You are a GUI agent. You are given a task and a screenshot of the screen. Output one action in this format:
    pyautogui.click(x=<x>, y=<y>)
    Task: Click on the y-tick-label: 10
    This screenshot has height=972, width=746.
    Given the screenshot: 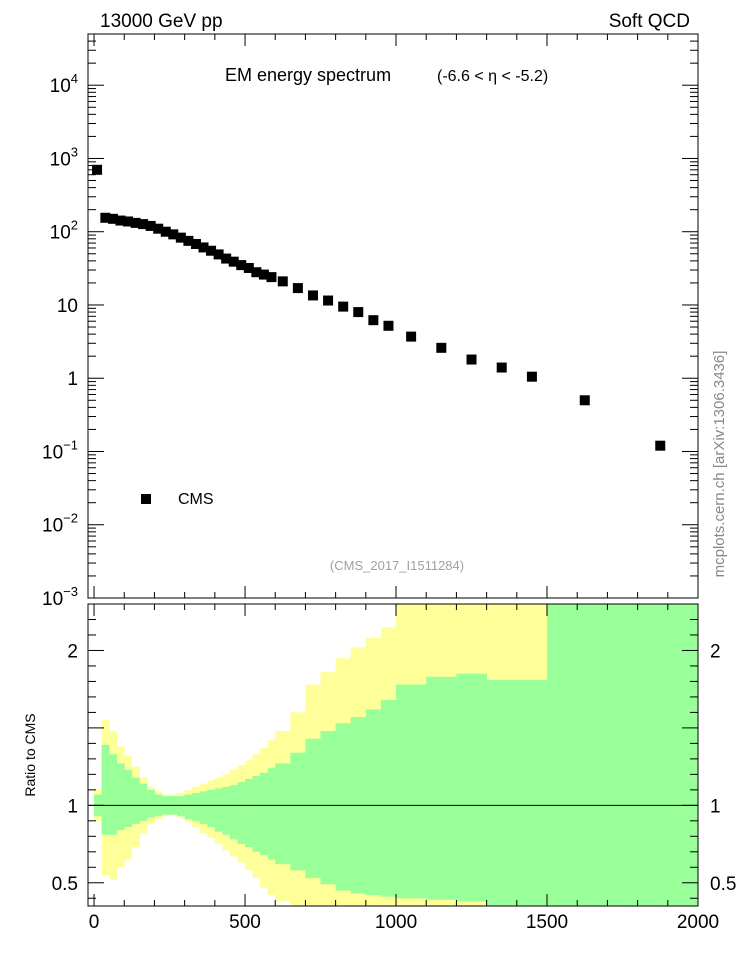 What is the action you would take?
    pyautogui.click(x=67, y=306)
    